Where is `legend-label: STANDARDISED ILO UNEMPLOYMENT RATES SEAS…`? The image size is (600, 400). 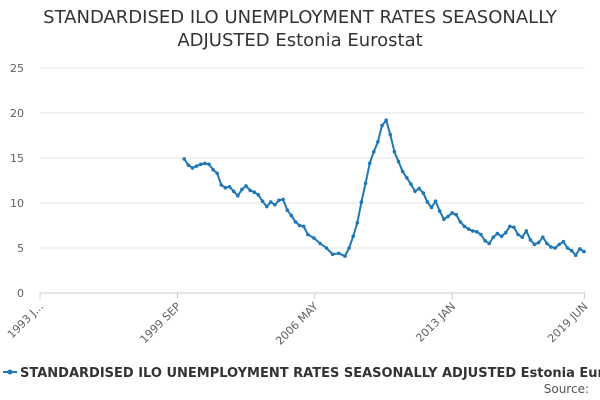 legend-label: STANDARDISED ILO UNEMPLOYMENT RATES SEAS… is located at coordinates (310, 373).